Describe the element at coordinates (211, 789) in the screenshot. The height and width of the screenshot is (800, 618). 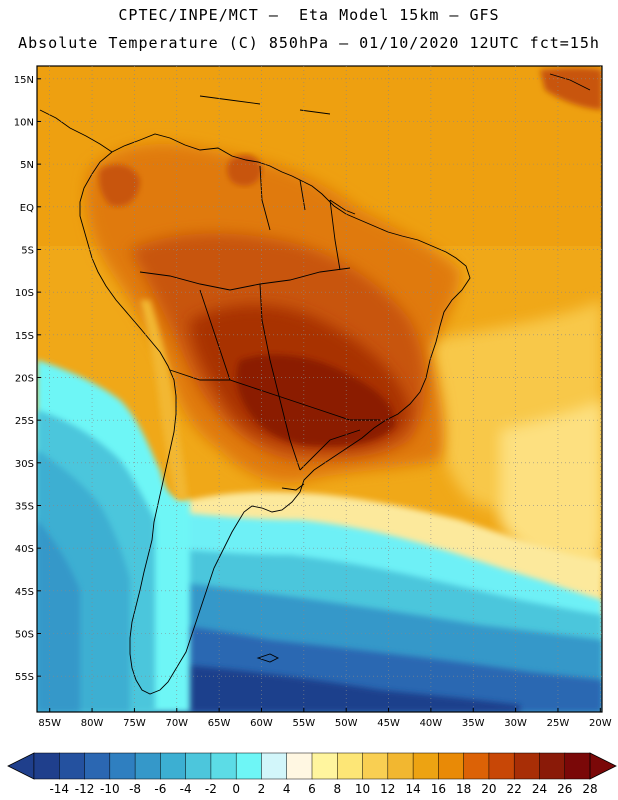
I see `colorbar-label: -2` at that location.